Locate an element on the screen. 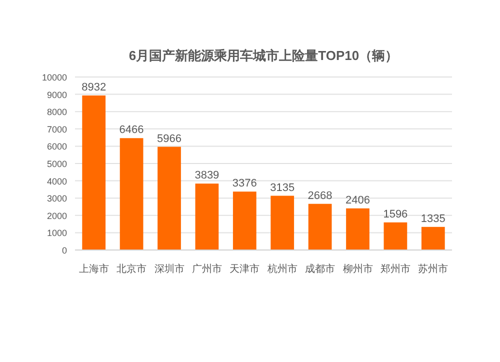 The height and width of the screenshot is (362, 500). y-tick-label: 0 is located at coordinates (64, 251).